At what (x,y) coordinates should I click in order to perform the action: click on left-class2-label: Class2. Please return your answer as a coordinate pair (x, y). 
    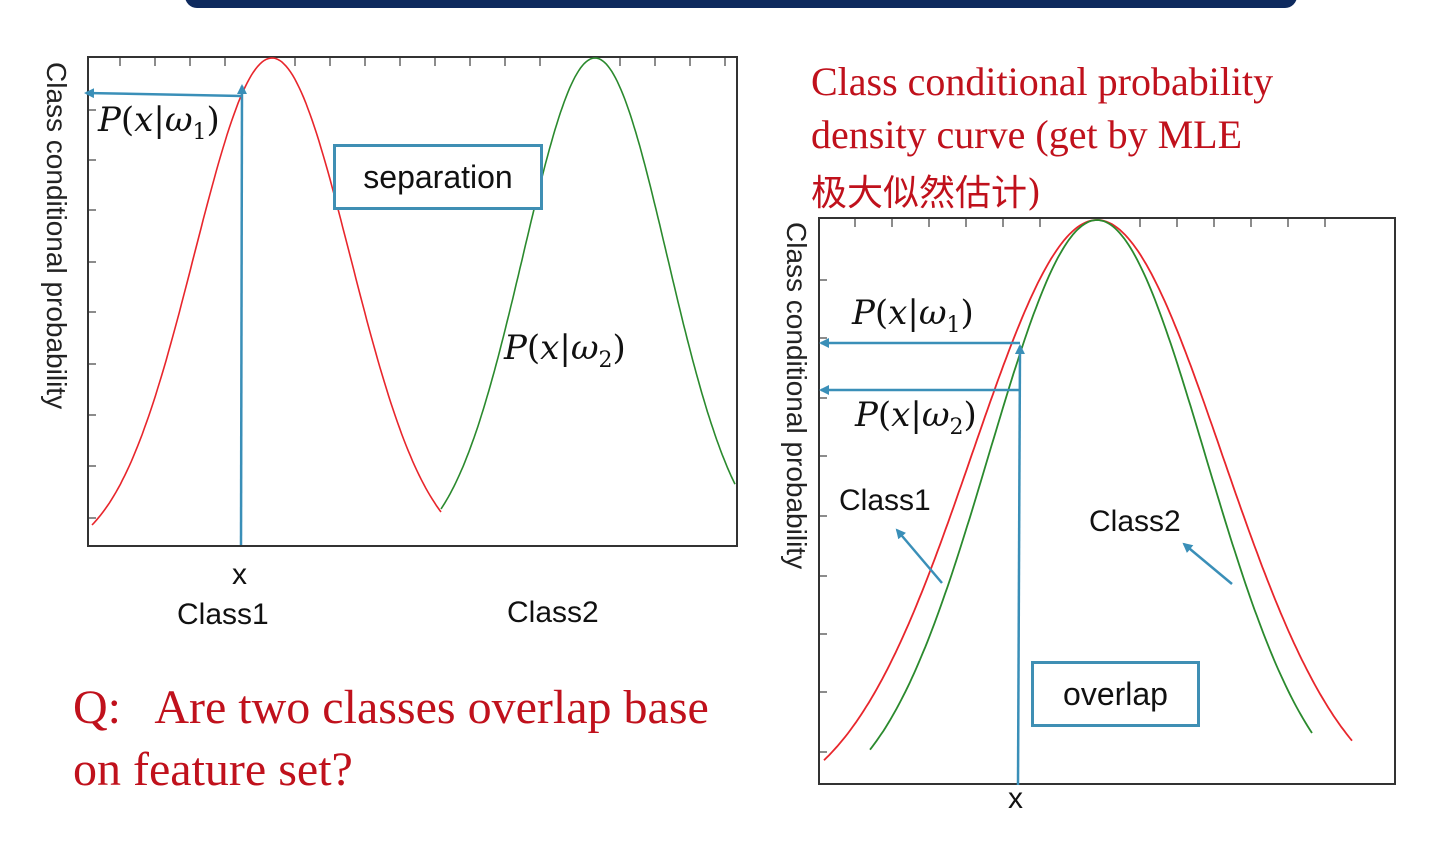
    Looking at the image, I should click on (553, 612).